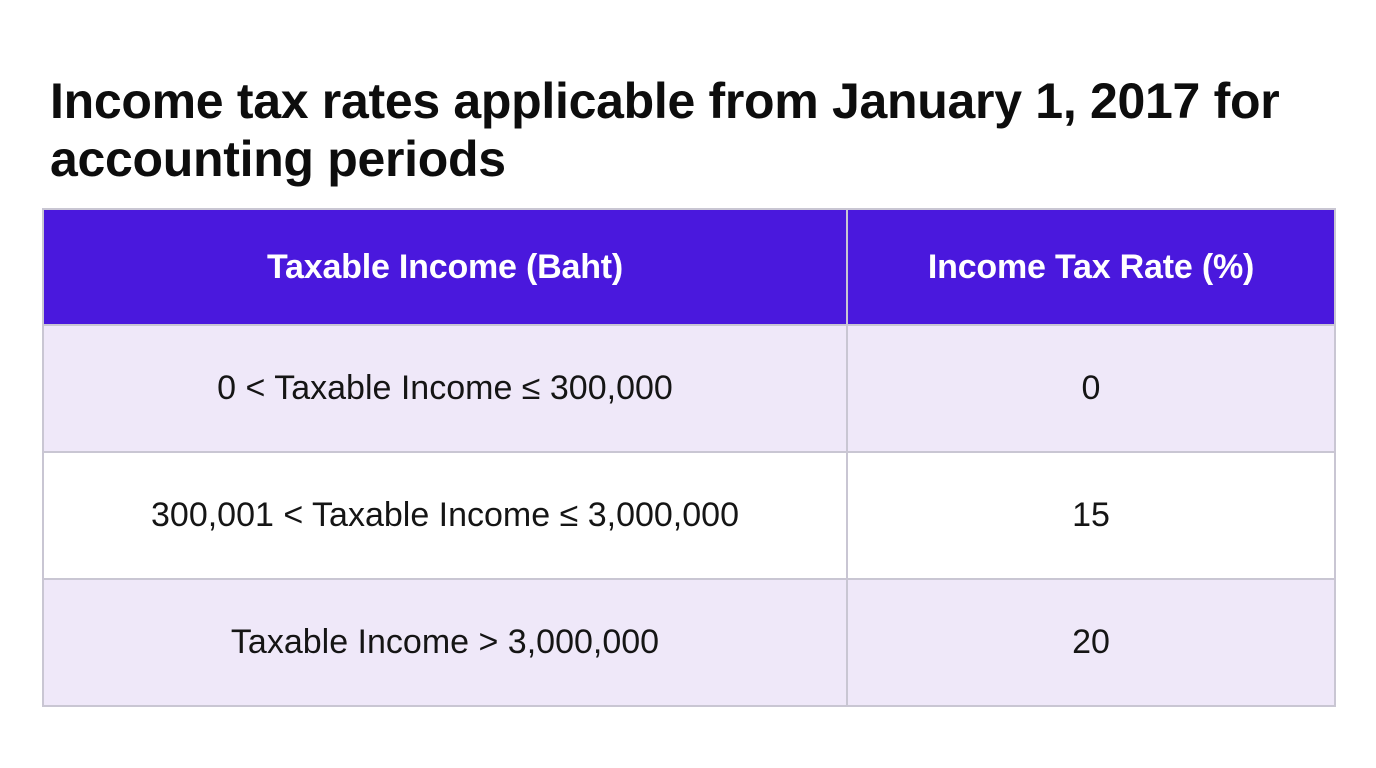 This screenshot has width=1376, height=768. Describe the element at coordinates (445, 388) in the screenshot. I see `taxable-income-cell: 0 < Taxable Income ≤ 300,000` at that location.